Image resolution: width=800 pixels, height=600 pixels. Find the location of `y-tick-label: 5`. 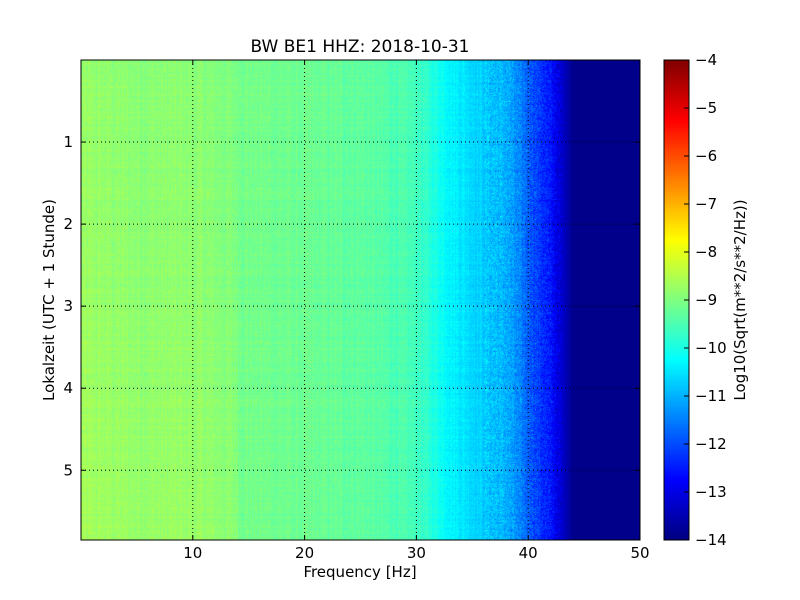

y-tick-label: 5 is located at coordinates (68, 470).